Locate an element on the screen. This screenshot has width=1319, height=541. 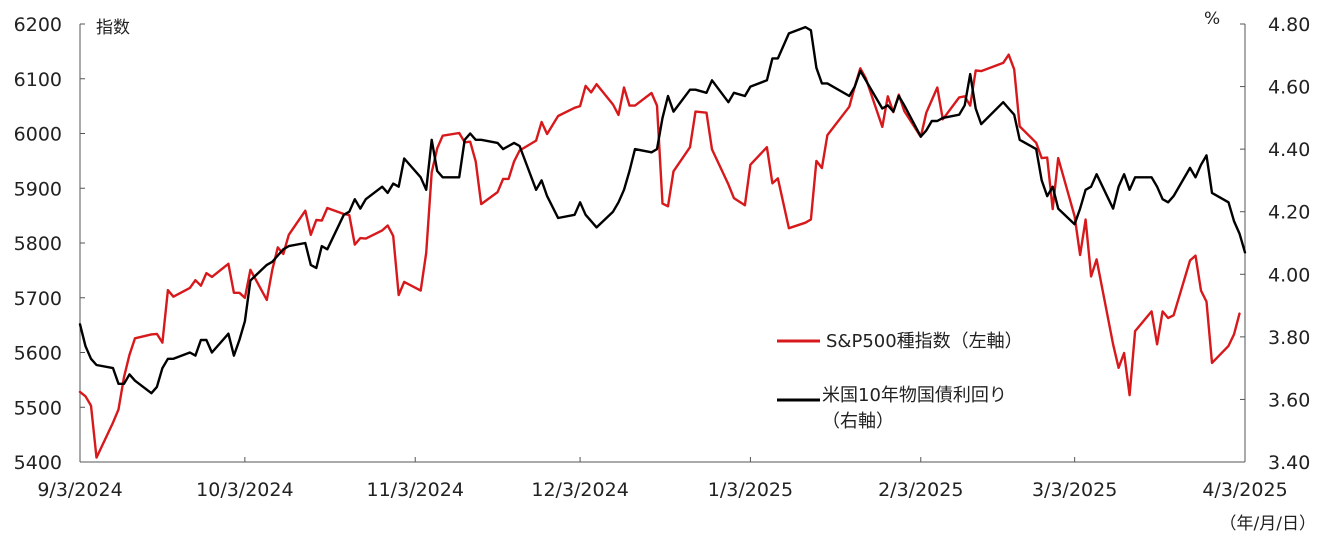
x-tick-label: 12/3/2024 is located at coordinates (579, 490).